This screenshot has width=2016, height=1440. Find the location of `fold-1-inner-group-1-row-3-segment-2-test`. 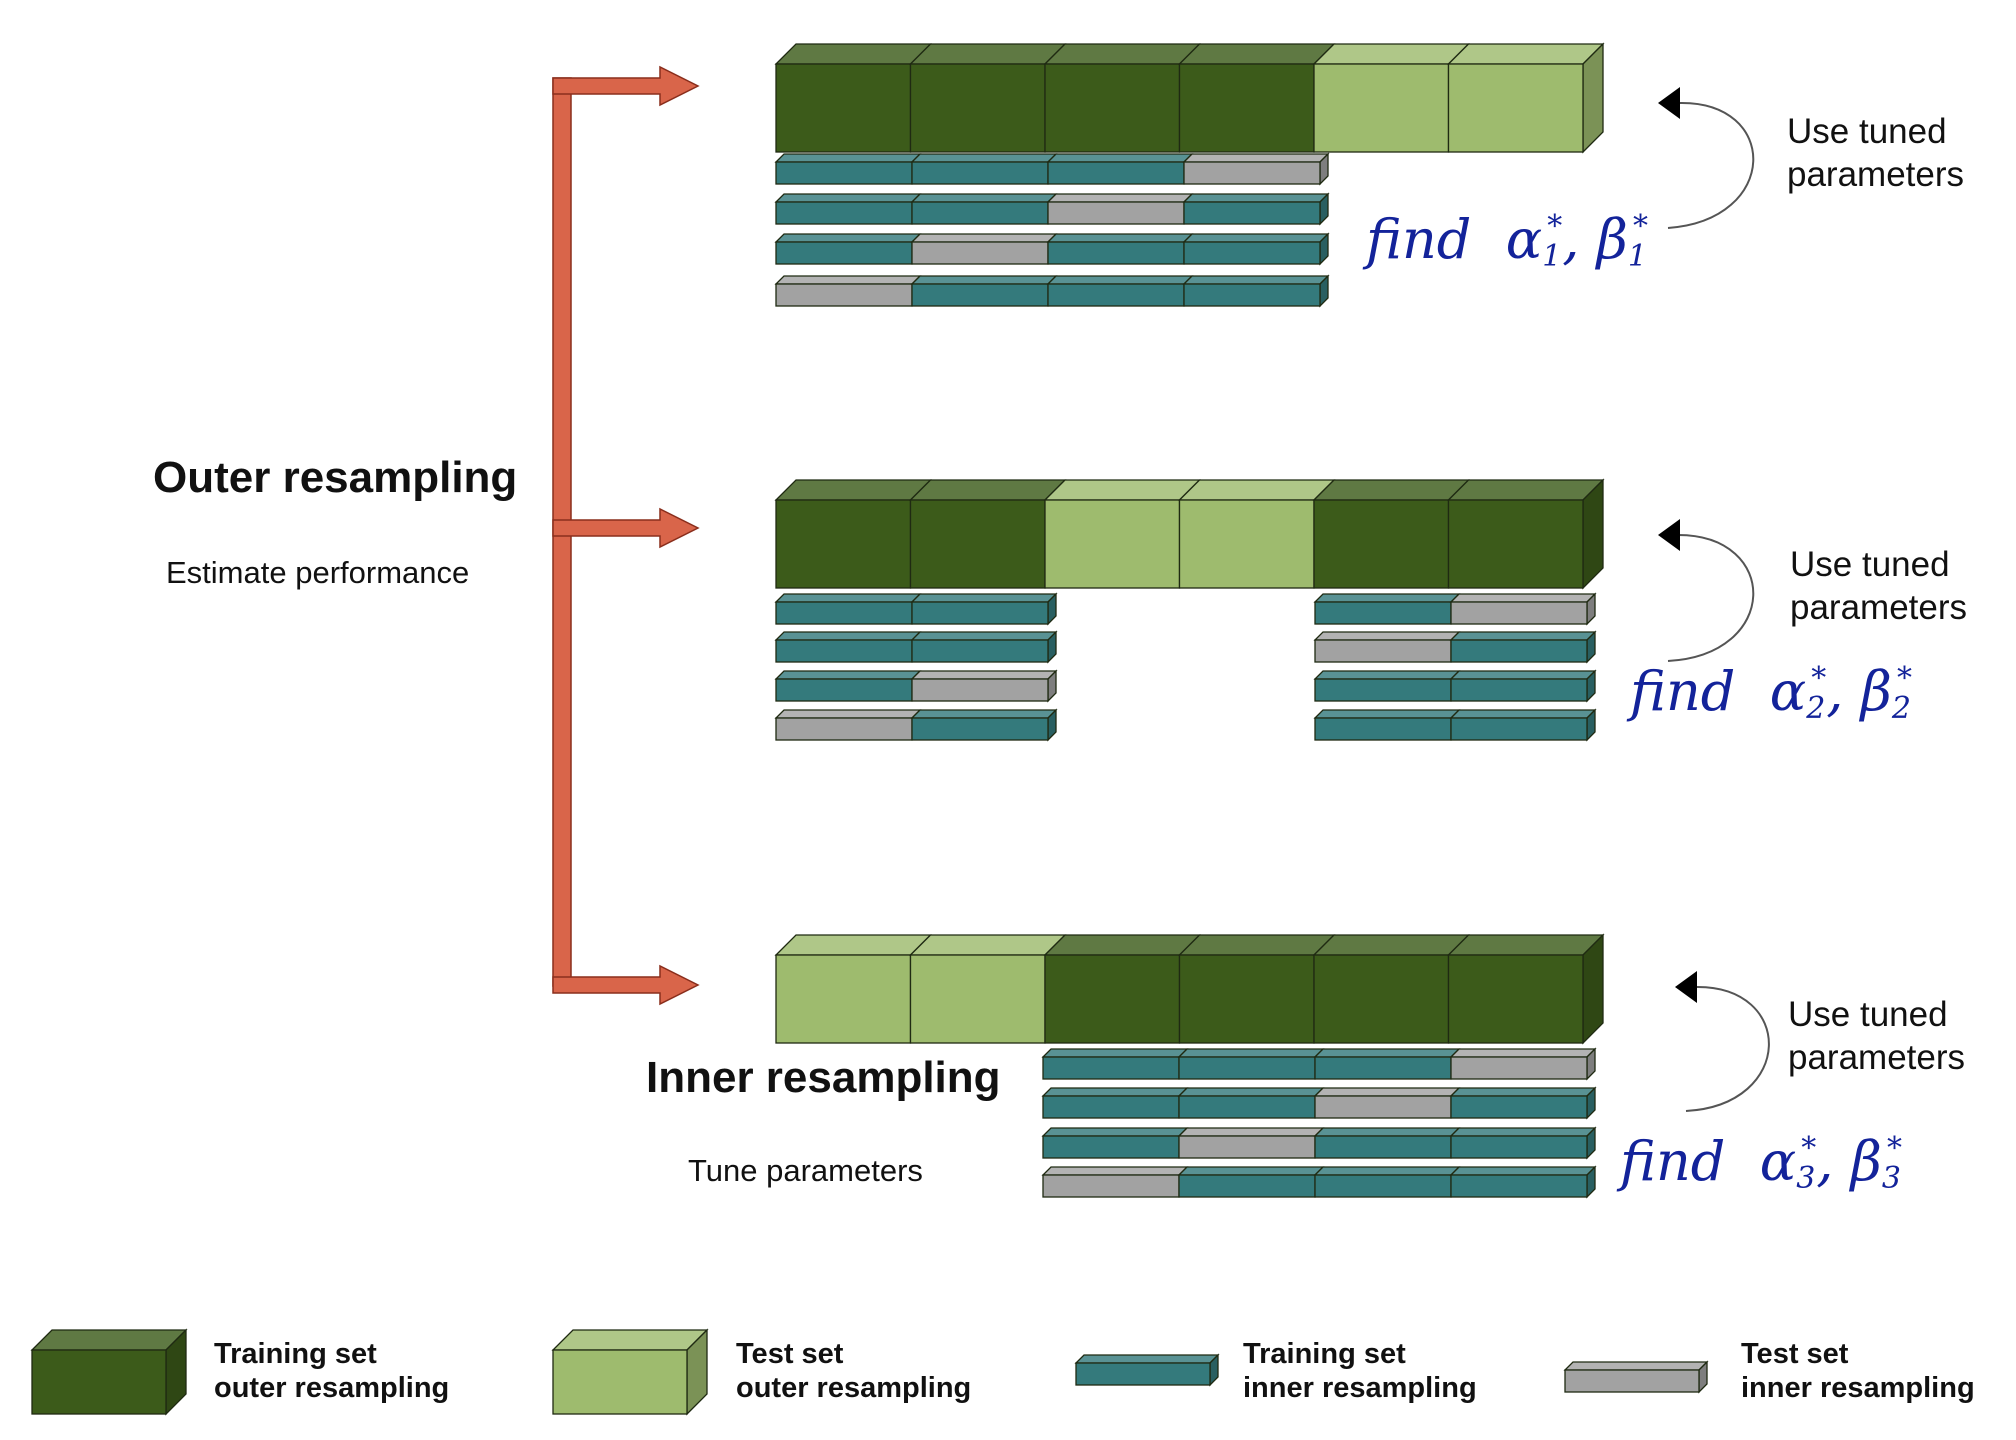

fold-1-inner-group-1-row-3-segment-2-test is located at coordinates (984, 249).